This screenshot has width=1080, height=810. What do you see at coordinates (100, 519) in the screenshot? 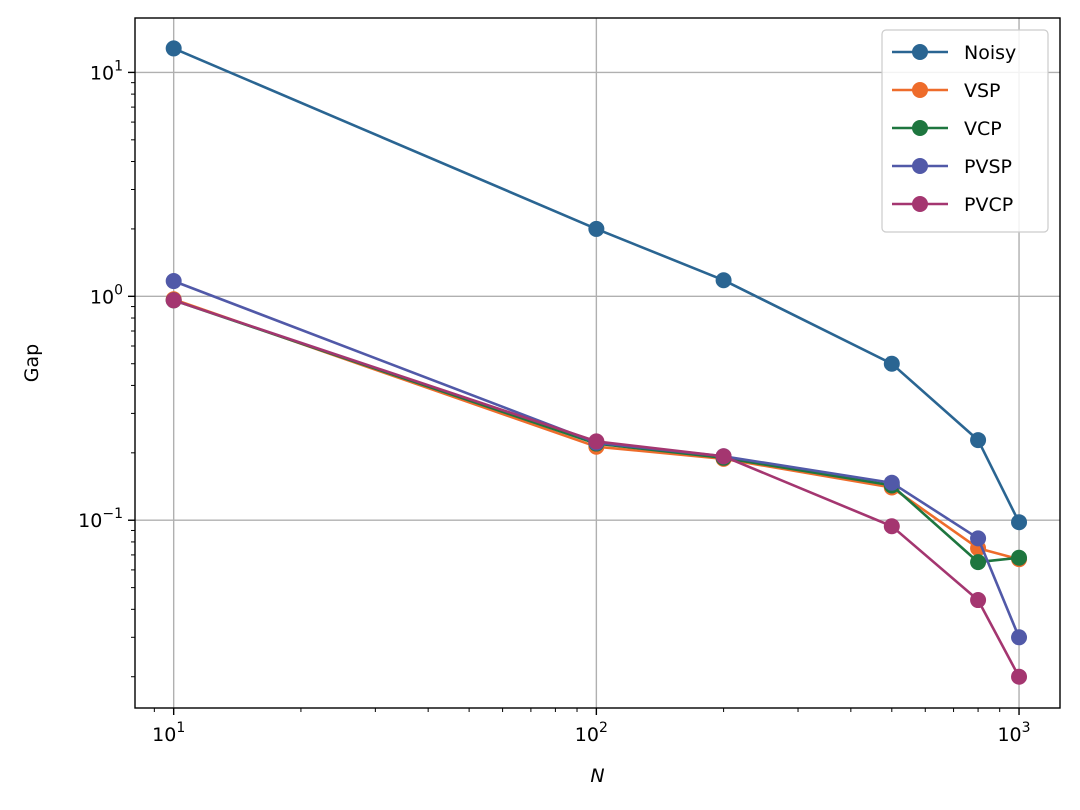
I see `y-tick-label-0: 10⁻¹` at bounding box center [100, 519].